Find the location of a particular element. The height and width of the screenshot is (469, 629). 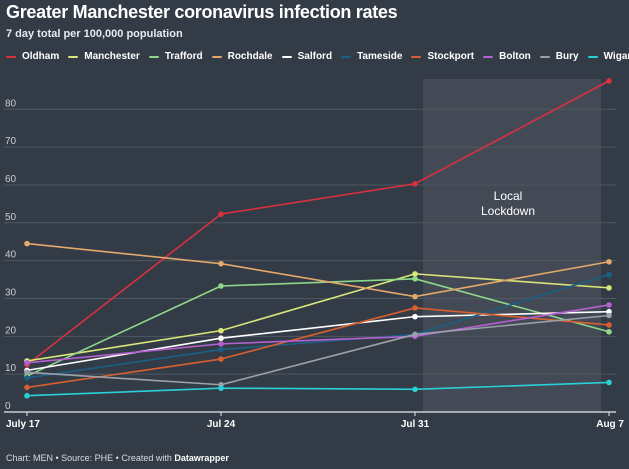

y-tick-label: 40 is located at coordinates (11, 255).